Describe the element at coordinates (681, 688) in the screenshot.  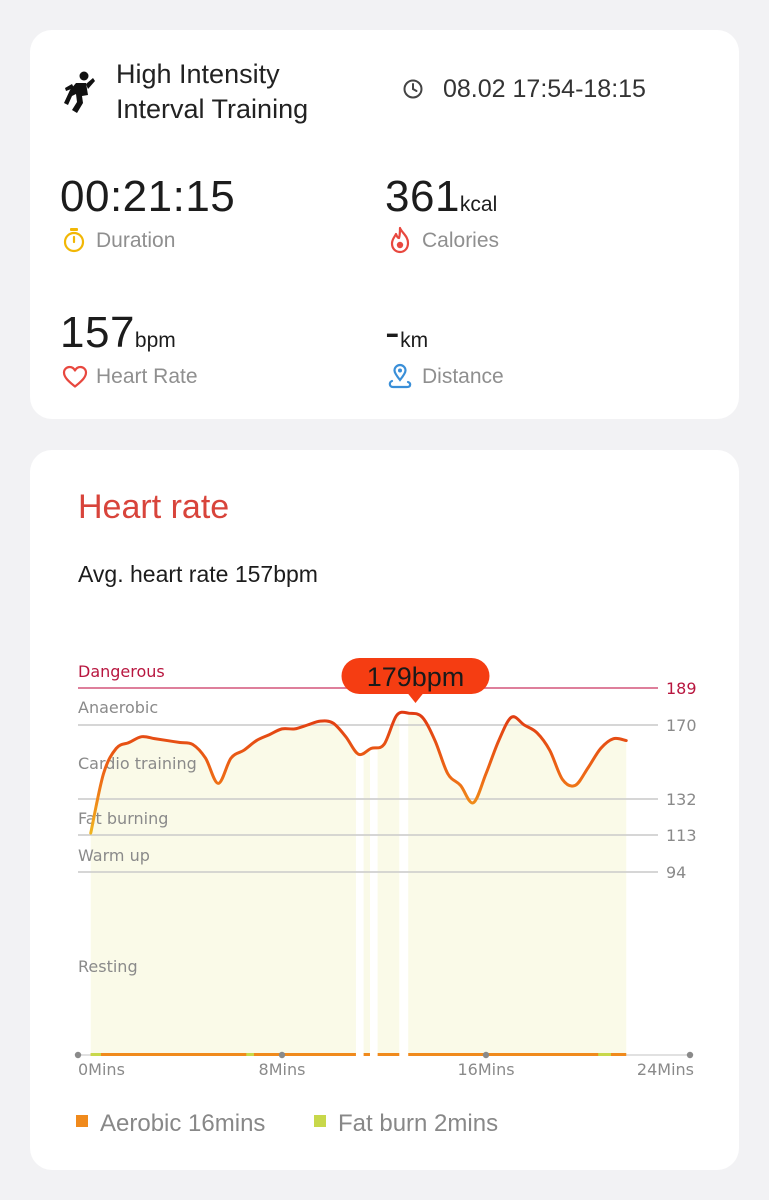
I see `y-tick-label-189: 189` at that location.